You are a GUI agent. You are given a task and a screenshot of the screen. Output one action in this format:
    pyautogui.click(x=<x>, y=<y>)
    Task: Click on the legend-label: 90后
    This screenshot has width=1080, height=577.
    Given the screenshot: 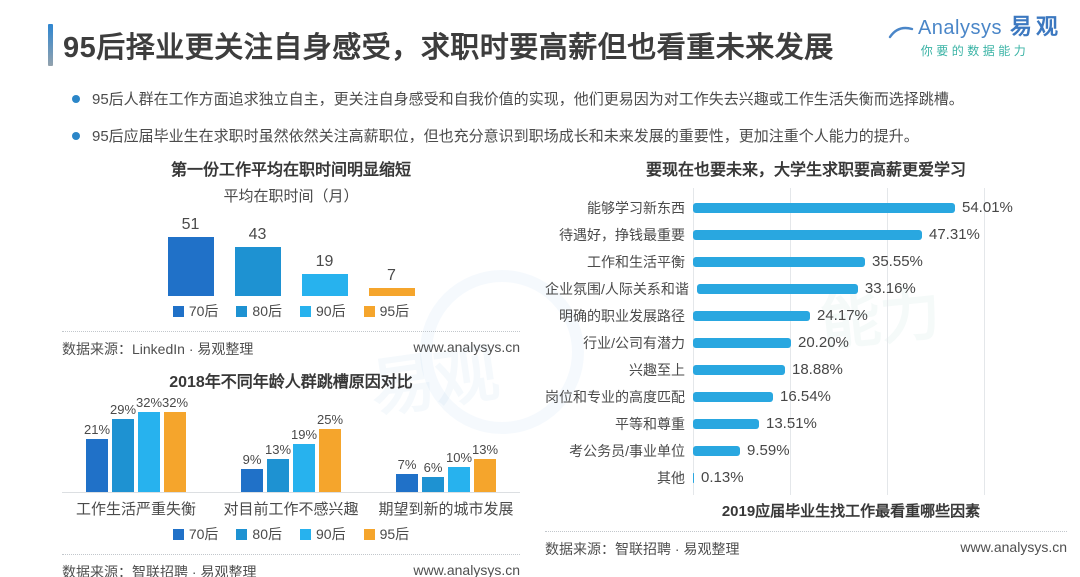 What is the action you would take?
    pyautogui.click(x=331, y=534)
    